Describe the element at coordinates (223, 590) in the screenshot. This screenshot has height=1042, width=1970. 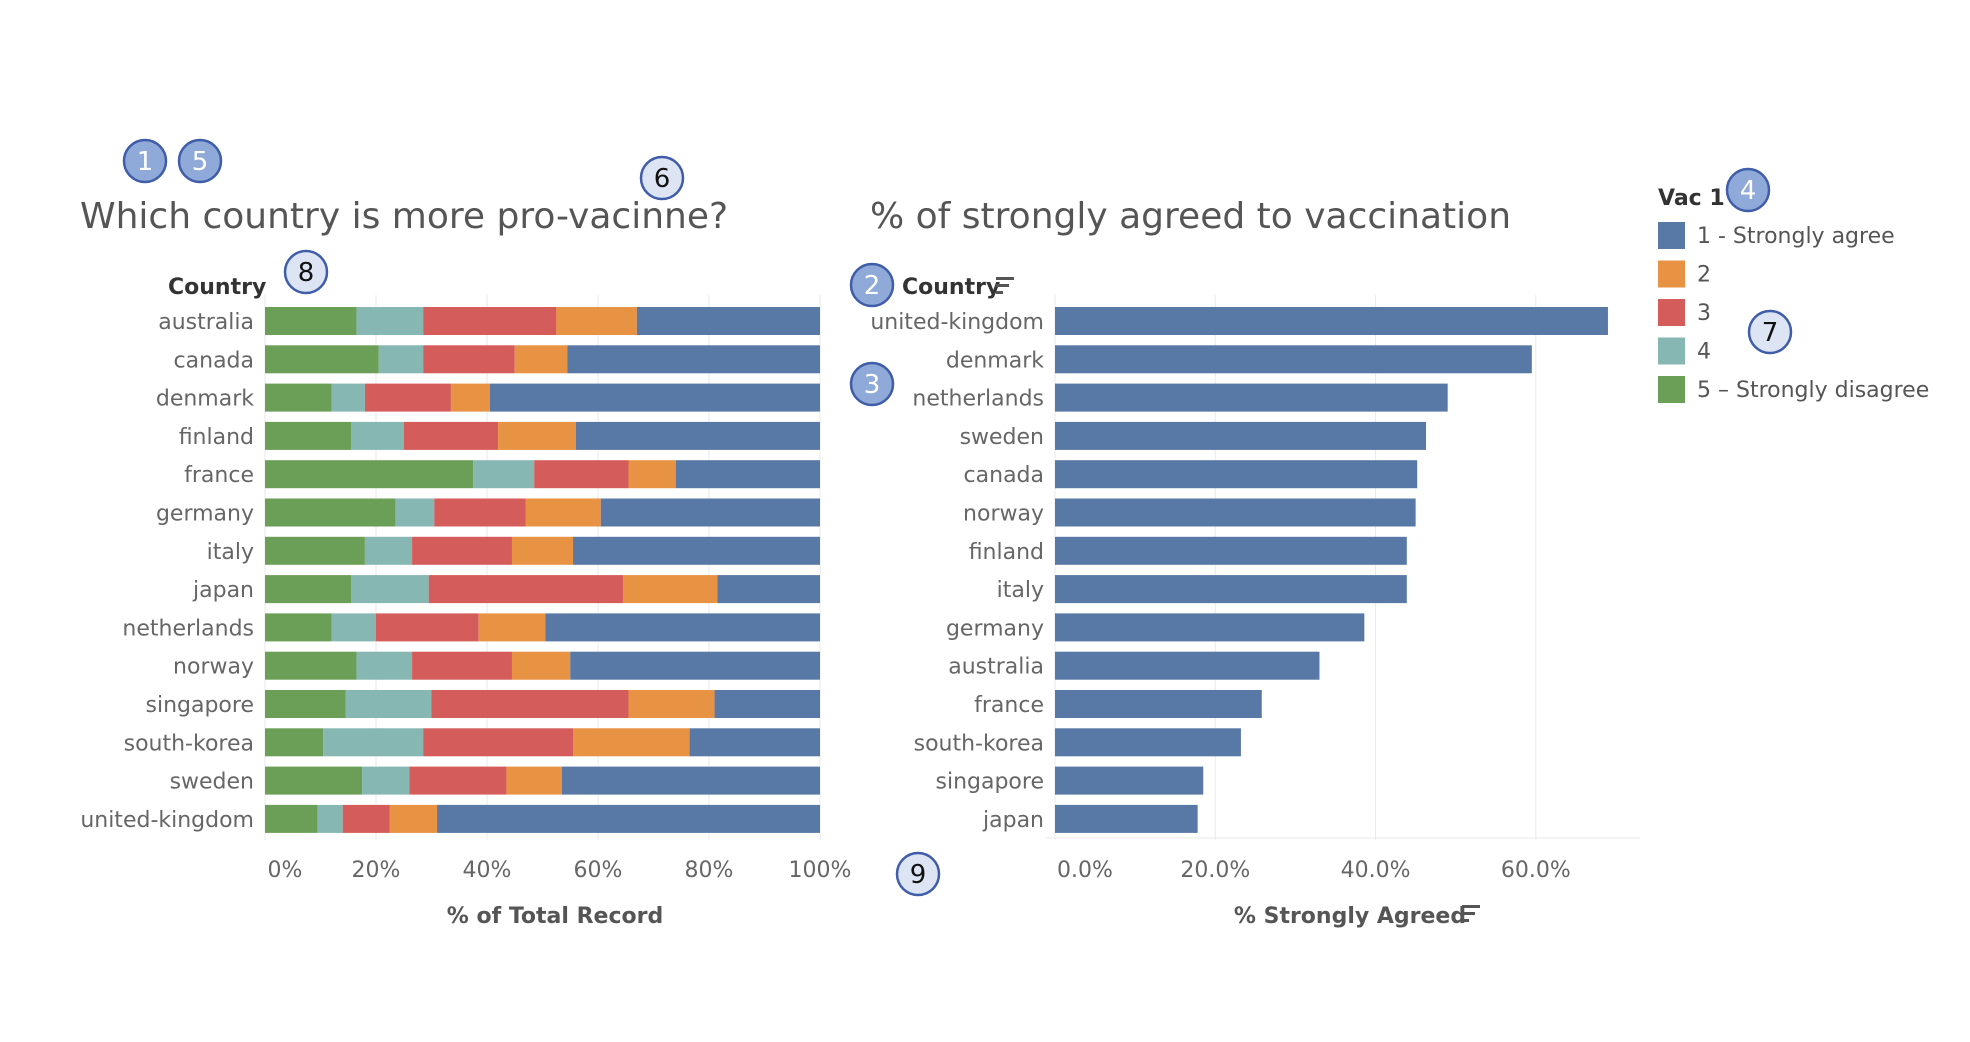
I see `left-category-label: japan` at that location.